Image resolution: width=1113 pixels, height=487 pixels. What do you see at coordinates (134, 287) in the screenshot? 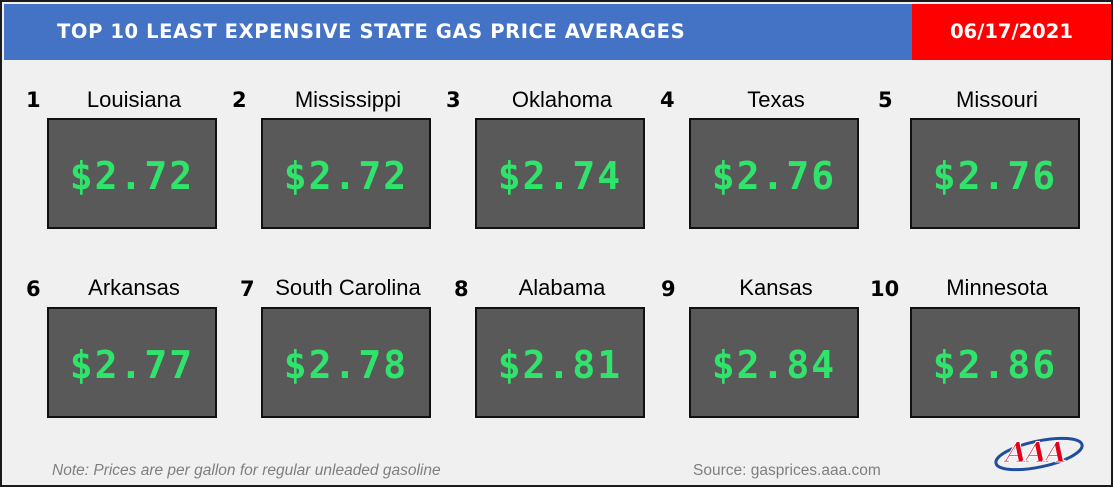
I see `state-name-6: Arkansas` at bounding box center [134, 287].